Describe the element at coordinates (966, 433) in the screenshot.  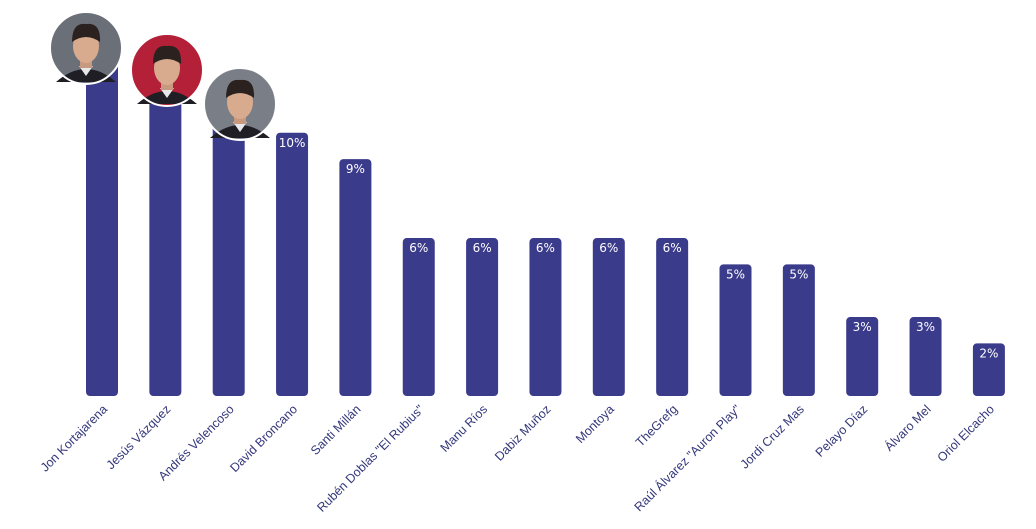
I see `category-label: Oriol Elcacho` at that location.